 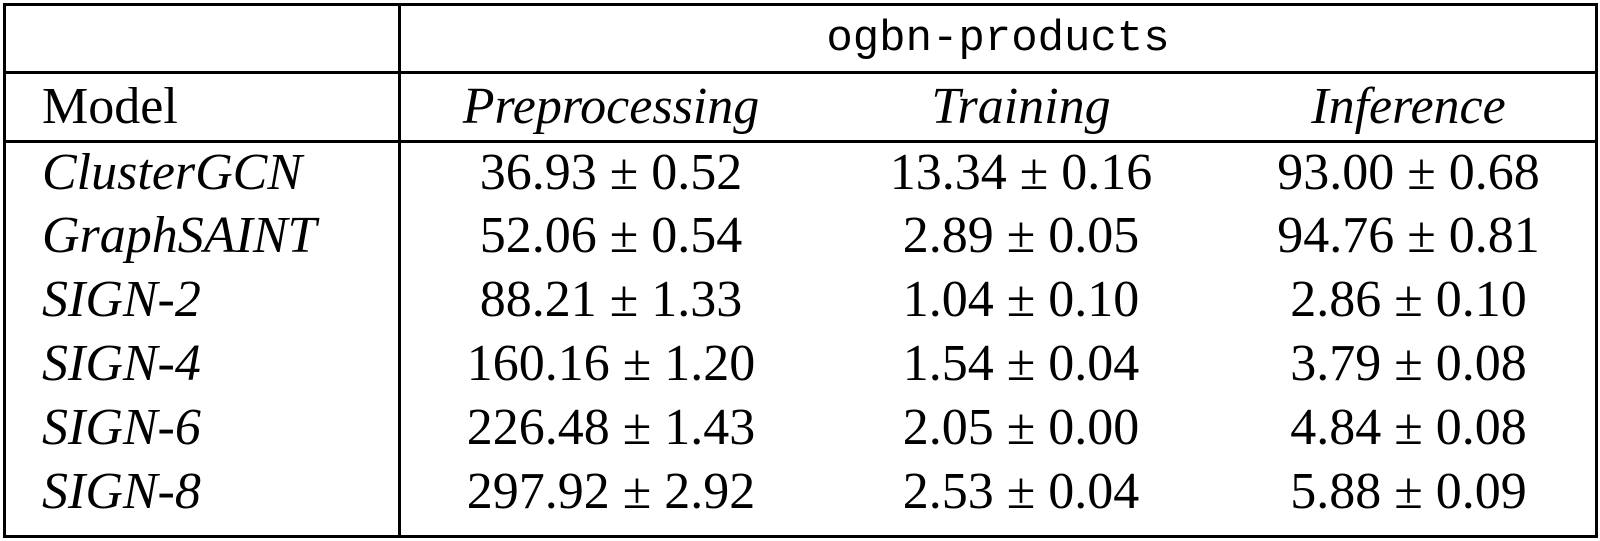 I want to click on column-header-inference: Inference, so click(x=1408, y=106).